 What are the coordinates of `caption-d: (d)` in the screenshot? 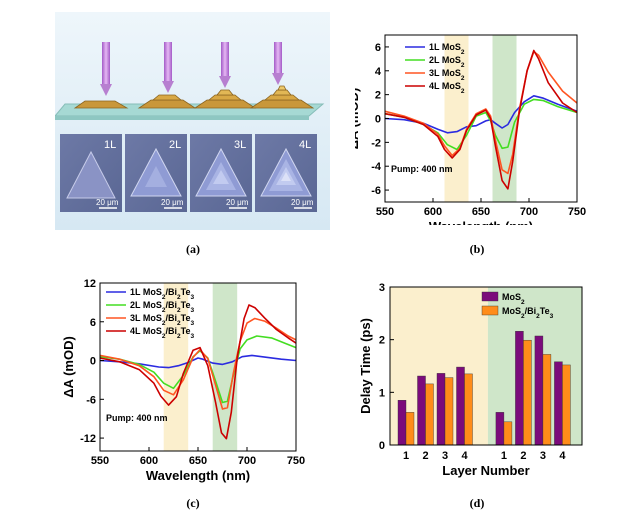 It's located at (477, 503).